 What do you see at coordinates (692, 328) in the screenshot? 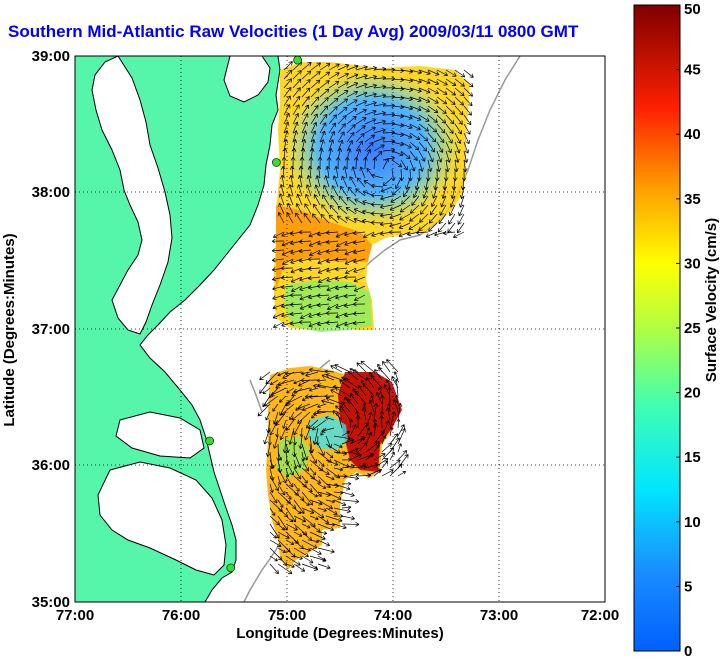
I see `colorbar-tick-label: 25` at bounding box center [692, 328].